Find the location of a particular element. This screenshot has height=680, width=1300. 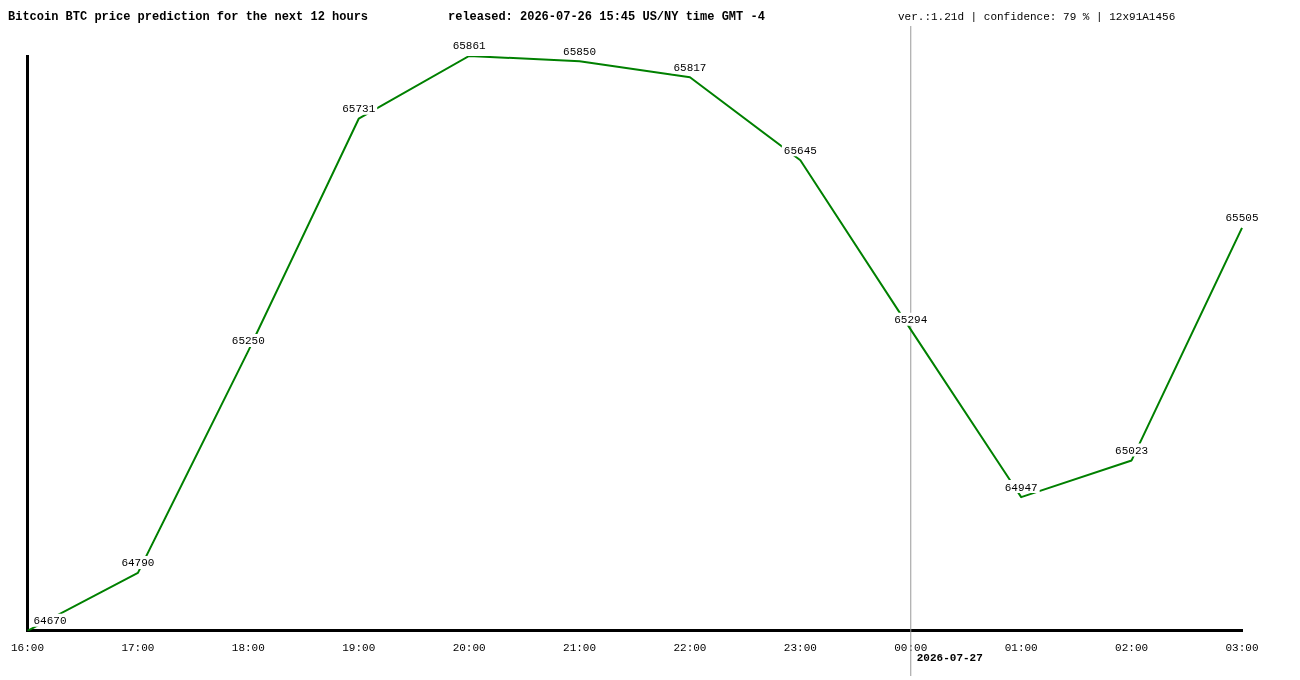

data-label: 65294 is located at coordinates (911, 320).